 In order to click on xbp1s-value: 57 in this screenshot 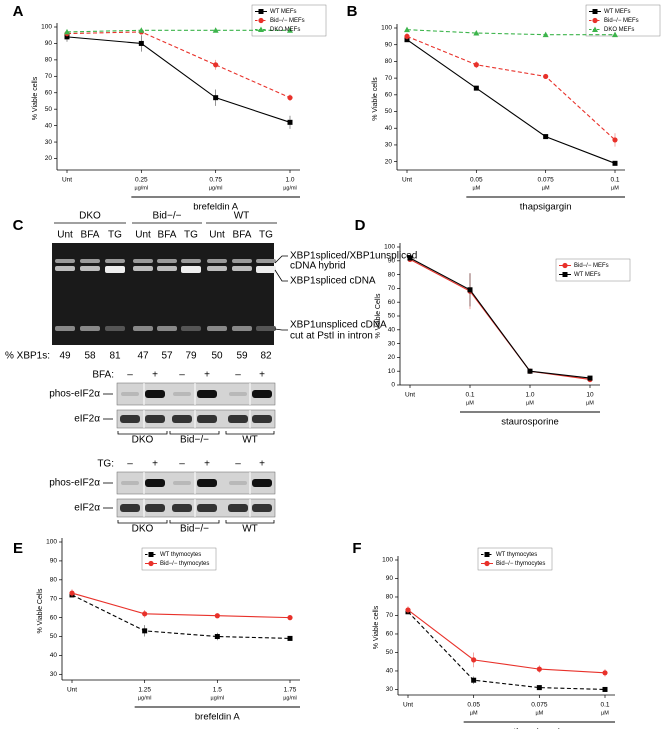, I will do `click(167, 356)`.